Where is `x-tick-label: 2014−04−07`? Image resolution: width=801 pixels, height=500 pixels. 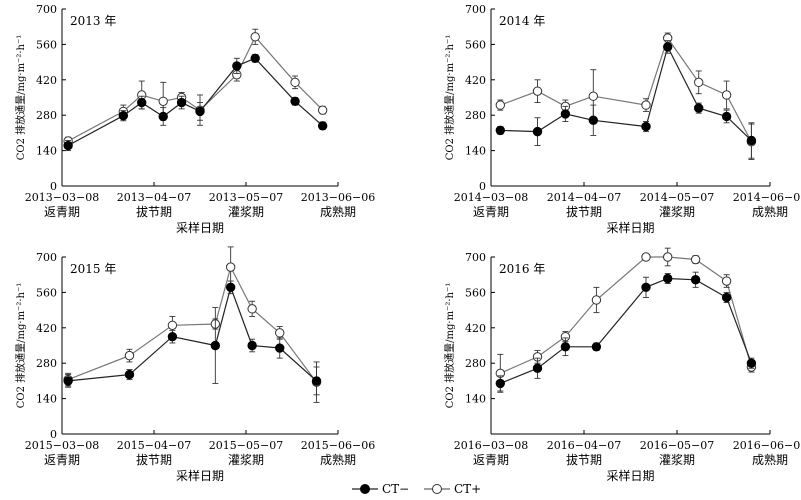
x-tick-label: 2014−04−07 is located at coordinates (584, 197).